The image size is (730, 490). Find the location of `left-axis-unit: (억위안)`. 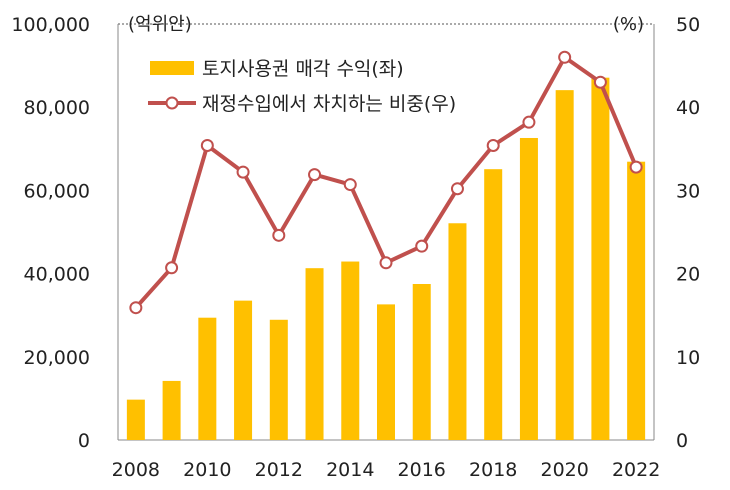

left-axis-unit: (억위안) is located at coordinates (160, 24).